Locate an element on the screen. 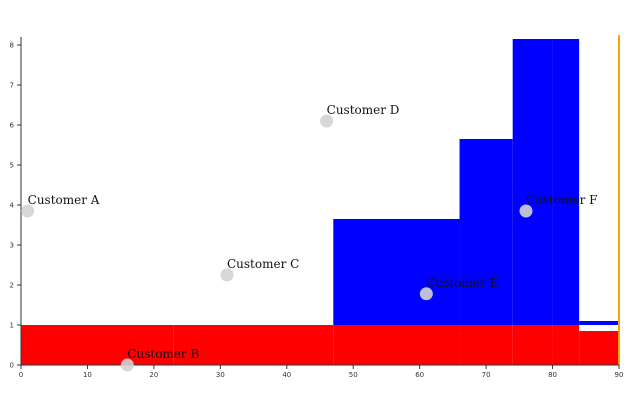 Image resolution: width=640 pixels, height=400 pixels. data-point-label: Customer C is located at coordinates (263, 264).